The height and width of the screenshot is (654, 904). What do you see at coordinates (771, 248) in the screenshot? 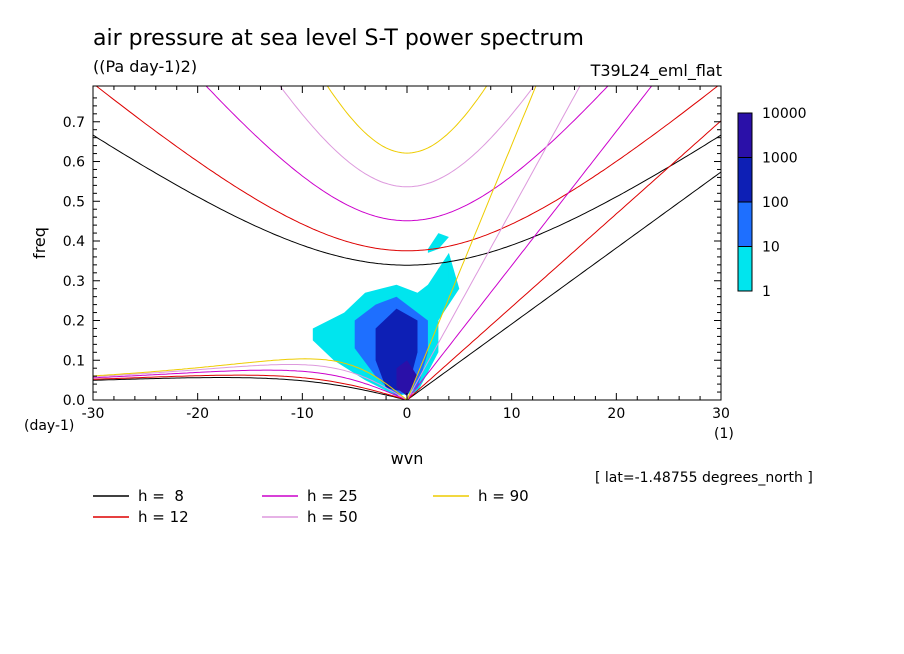
I see `colorbar-label: 10` at bounding box center [771, 248].